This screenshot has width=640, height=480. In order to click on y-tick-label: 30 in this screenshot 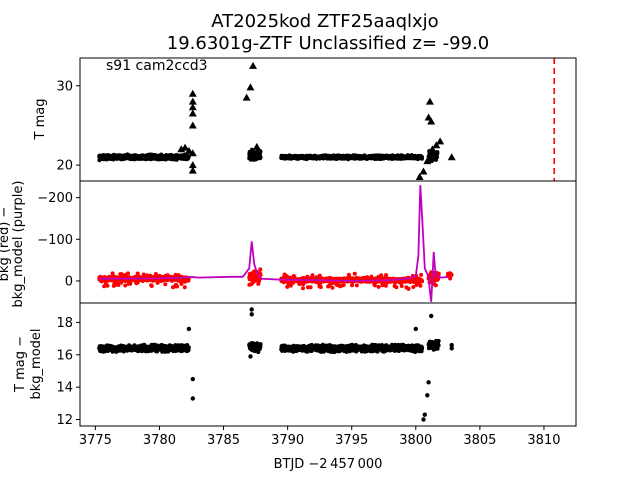, I will do `click(64, 86)`.